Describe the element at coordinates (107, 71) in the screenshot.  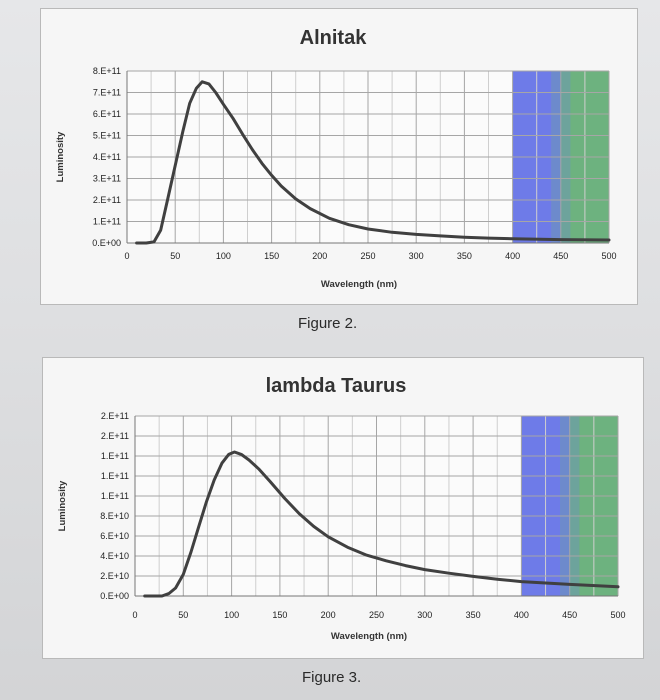
I see `y-tick-label: 8.E+11` at that location.